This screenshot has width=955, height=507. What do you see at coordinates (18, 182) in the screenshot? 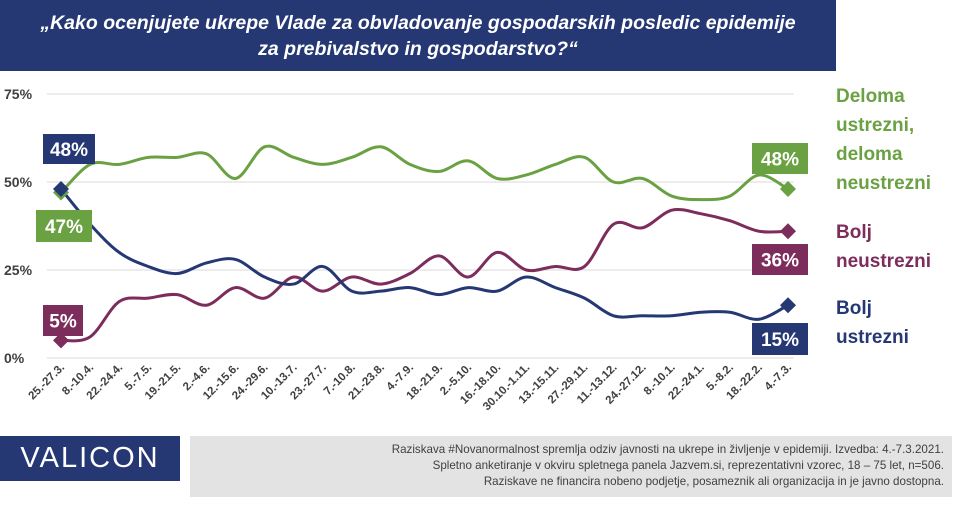
I see `y-tick-label: 50%` at bounding box center [18, 182].